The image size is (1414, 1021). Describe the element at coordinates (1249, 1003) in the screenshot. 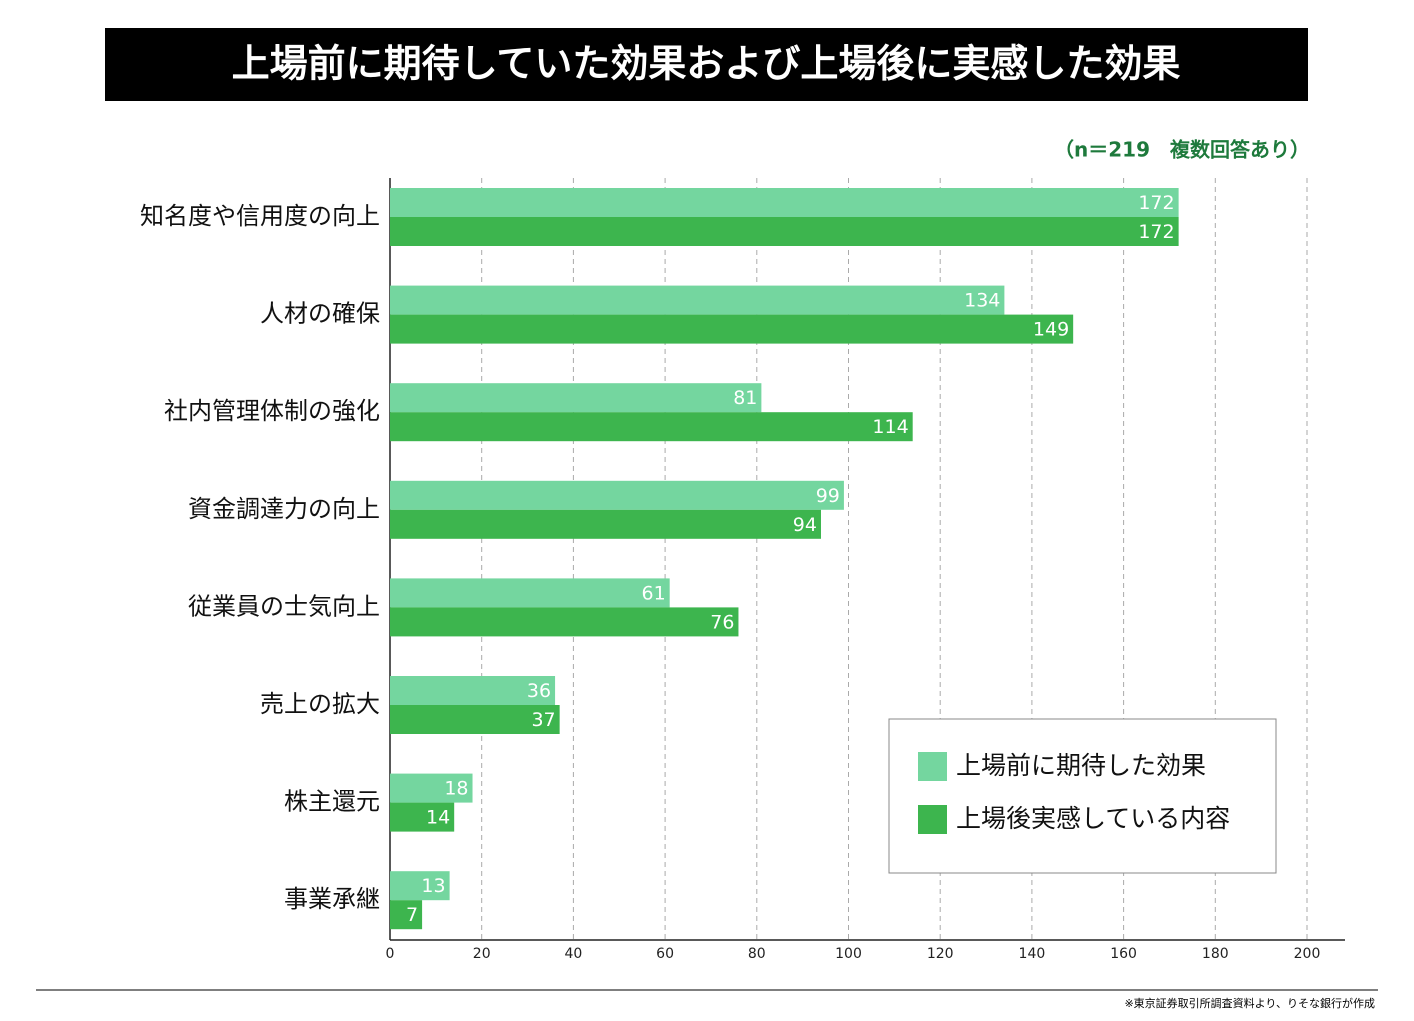

I see `source: ※東京証券取引所調査資料より、りそな銀行が作成` at that location.